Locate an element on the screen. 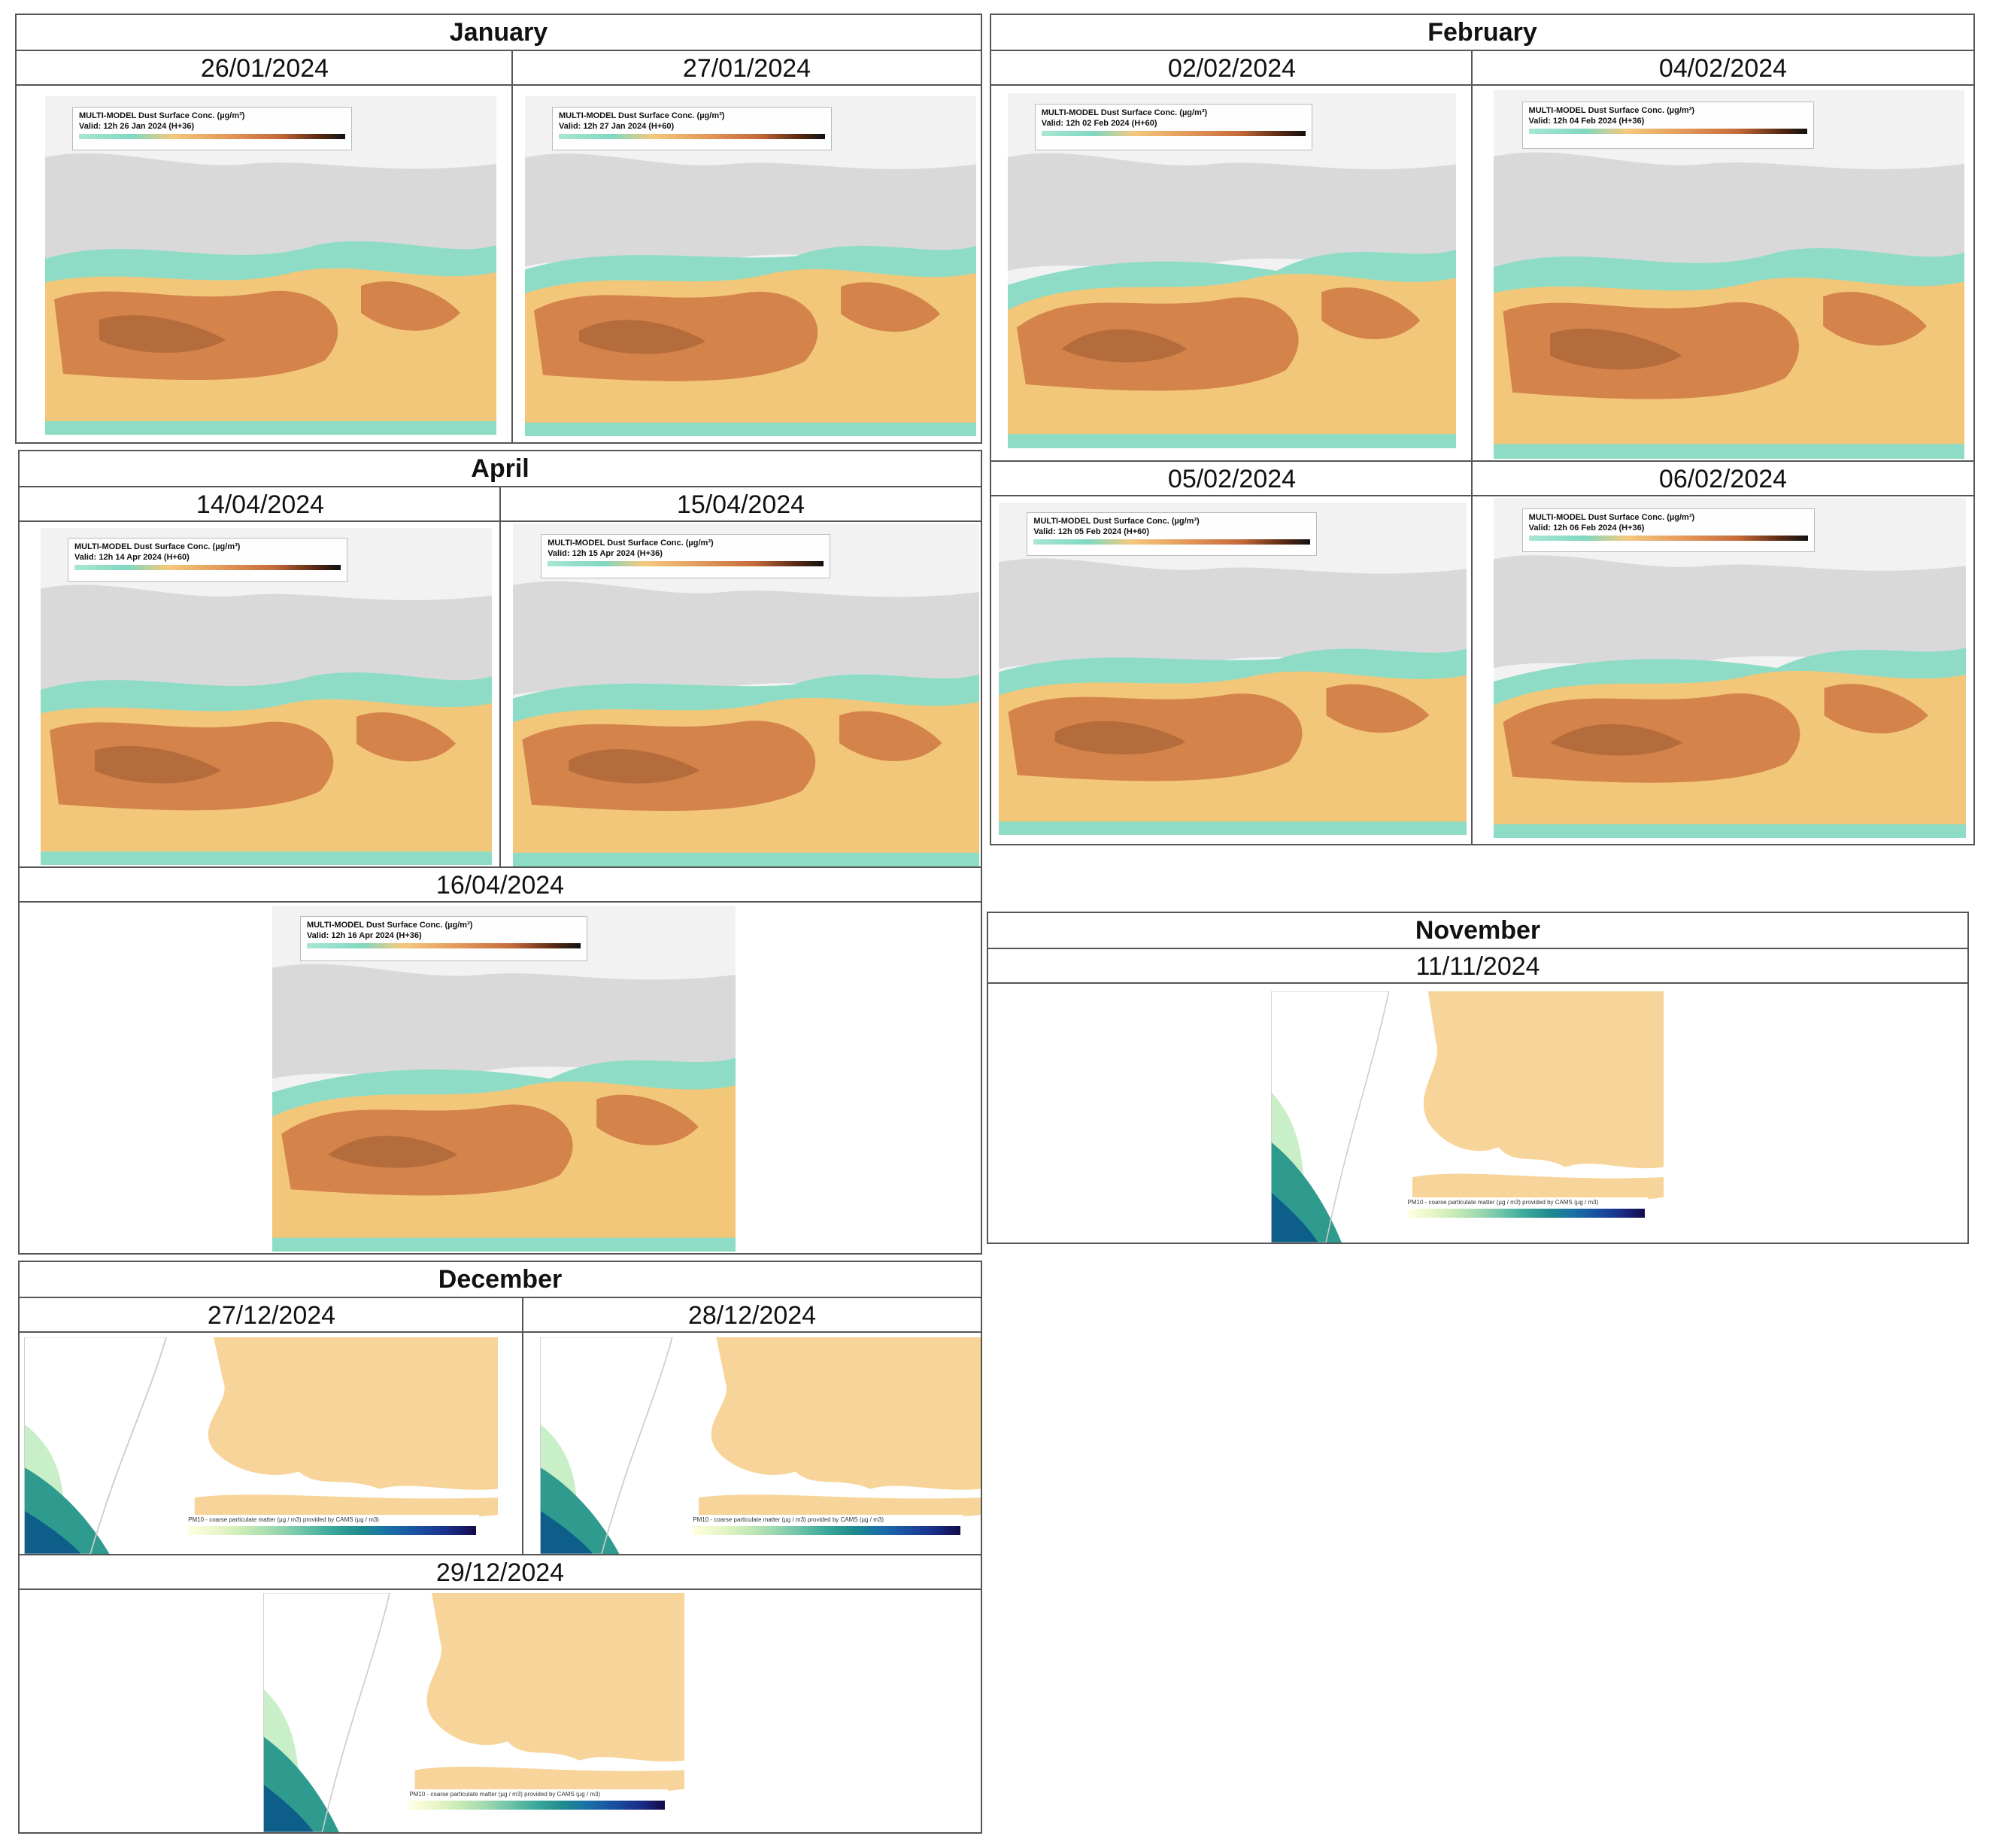  date-label: 27/01/2024 is located at coordinates (747, 68).